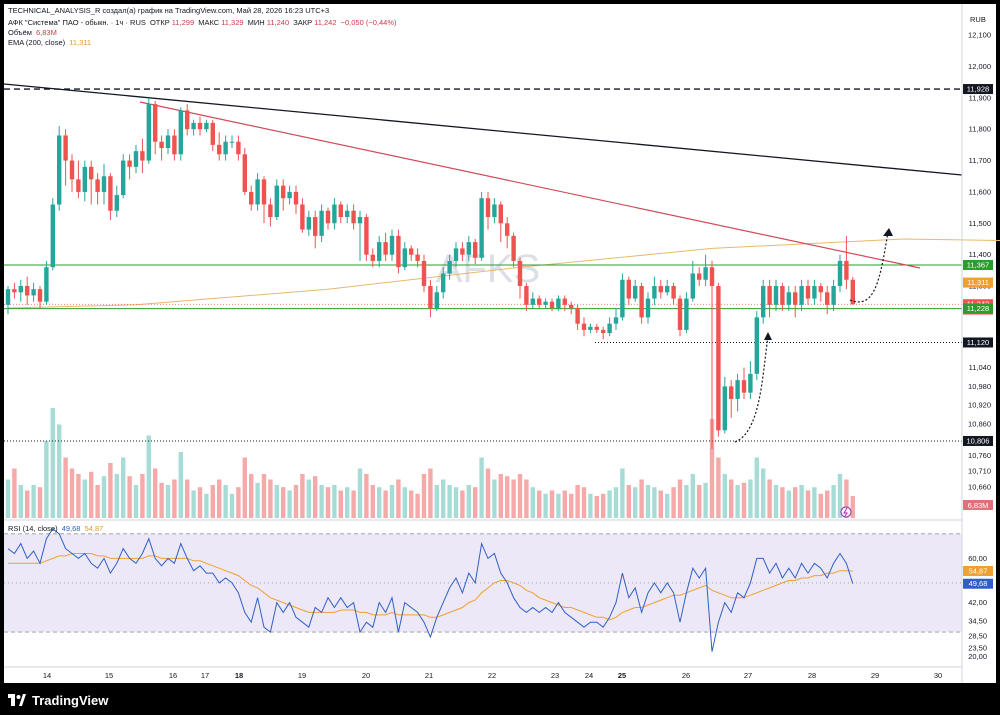 The width and height of the screenshot is (1000, 715). Describe the element at coordinates (56, 528) in the screenshot. I see `rsi-legend: RSI (14, close) 49,68 54,87` at that location.